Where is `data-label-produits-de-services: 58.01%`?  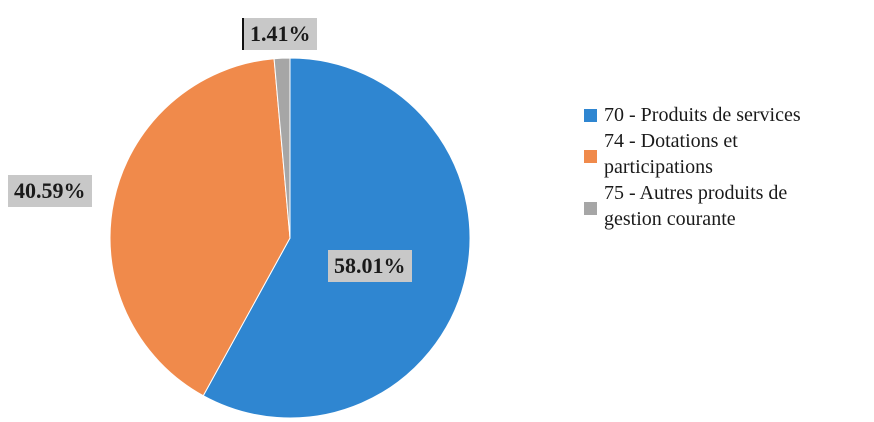
data-label-produits-de-services: 58.01% is located at coordinates (370, 266).